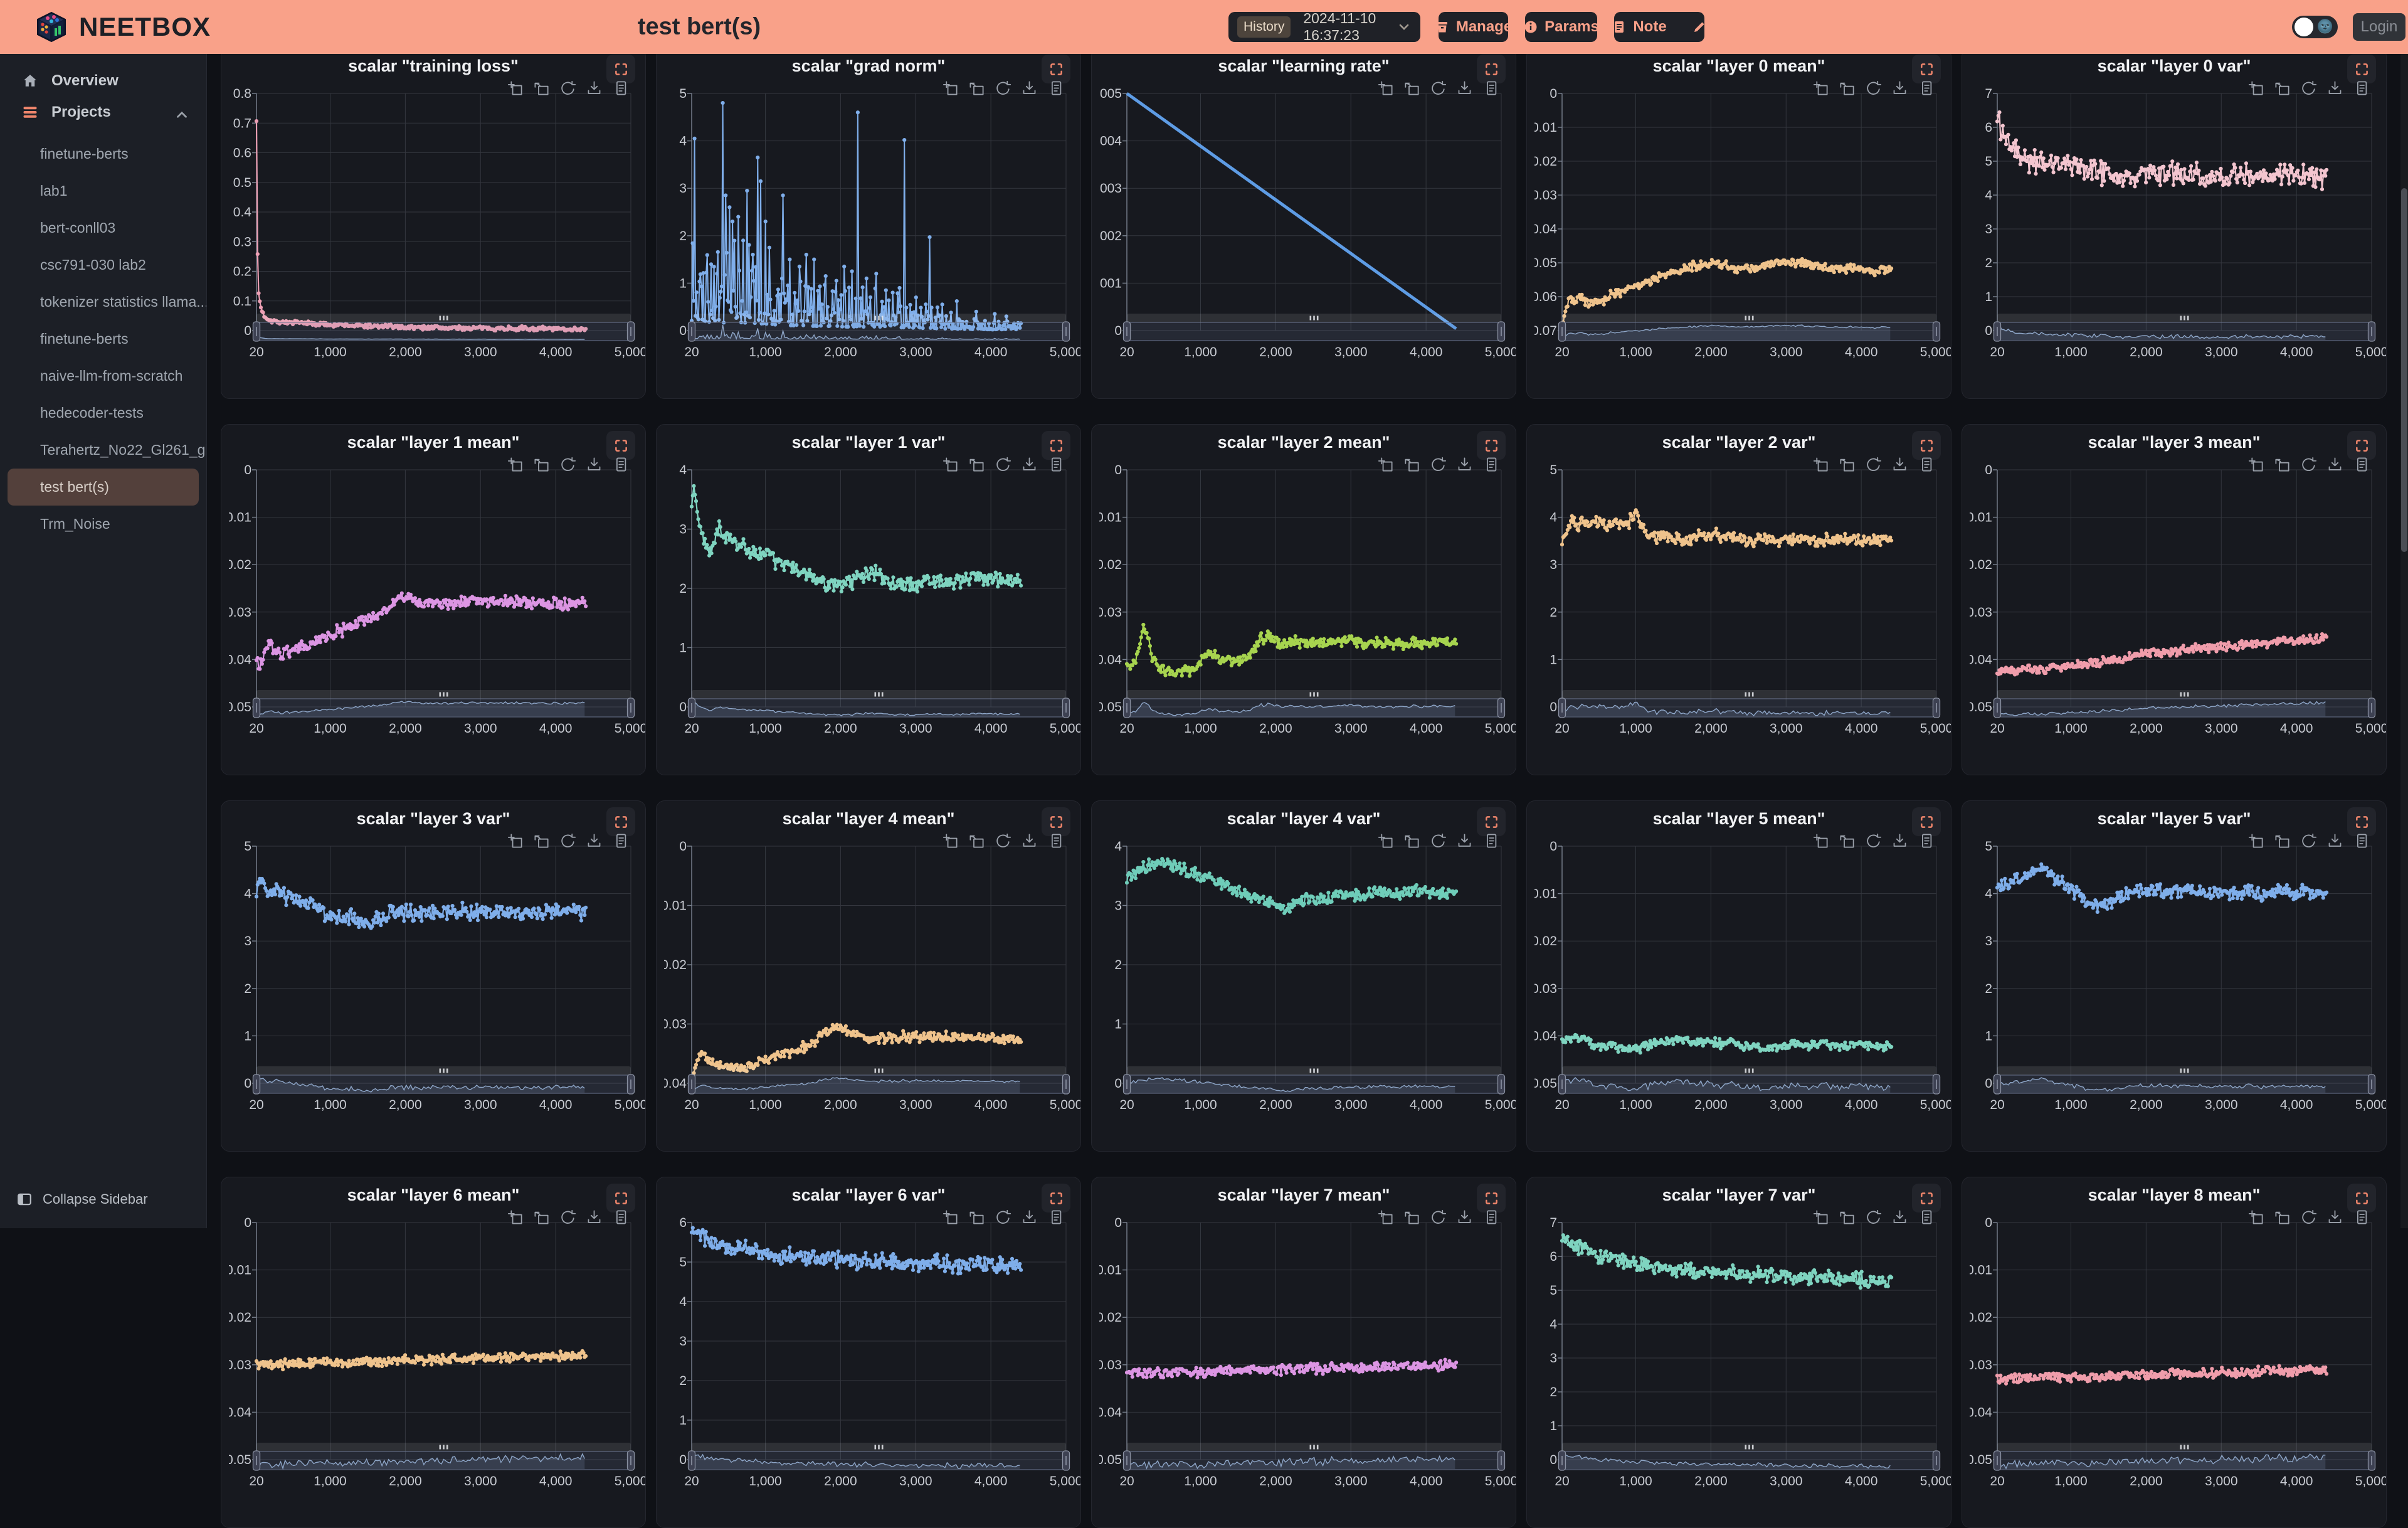  Describe the element at coordinates (2315, 27) in the screenshot. I see `theme-toggle: 🌚` at that location.